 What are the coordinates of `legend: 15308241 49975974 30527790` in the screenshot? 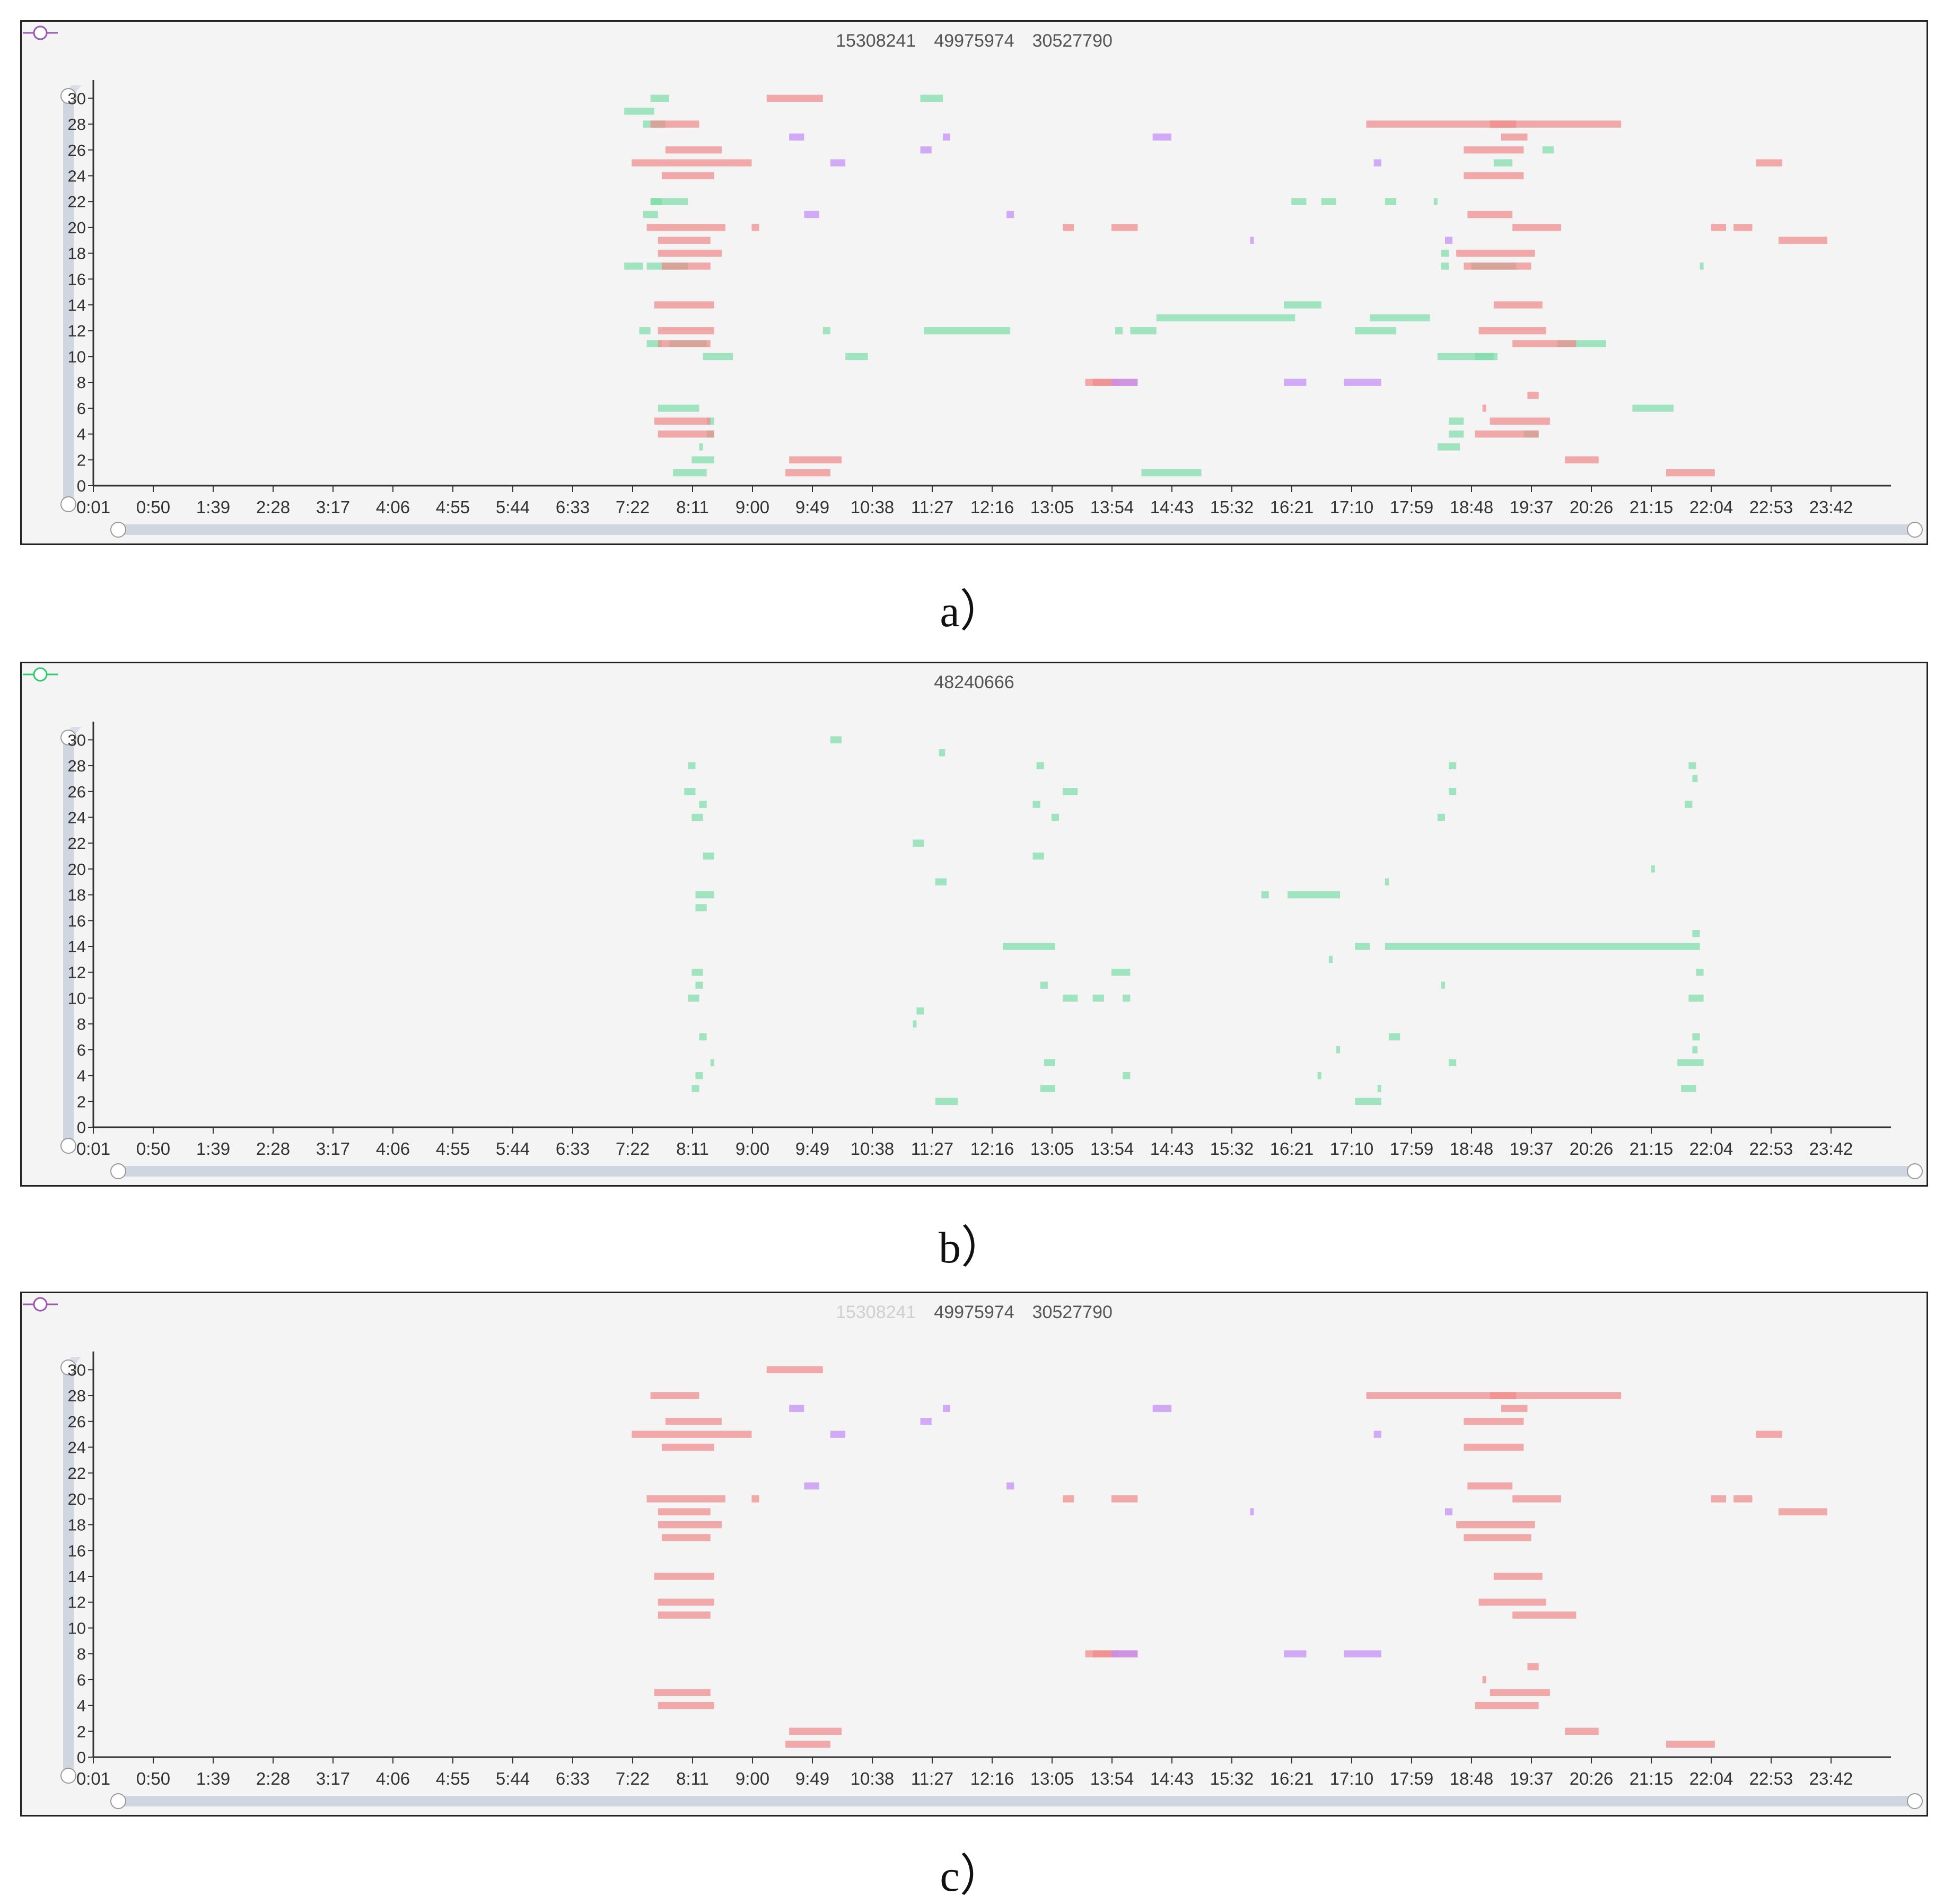 It's located at (974, 1312).